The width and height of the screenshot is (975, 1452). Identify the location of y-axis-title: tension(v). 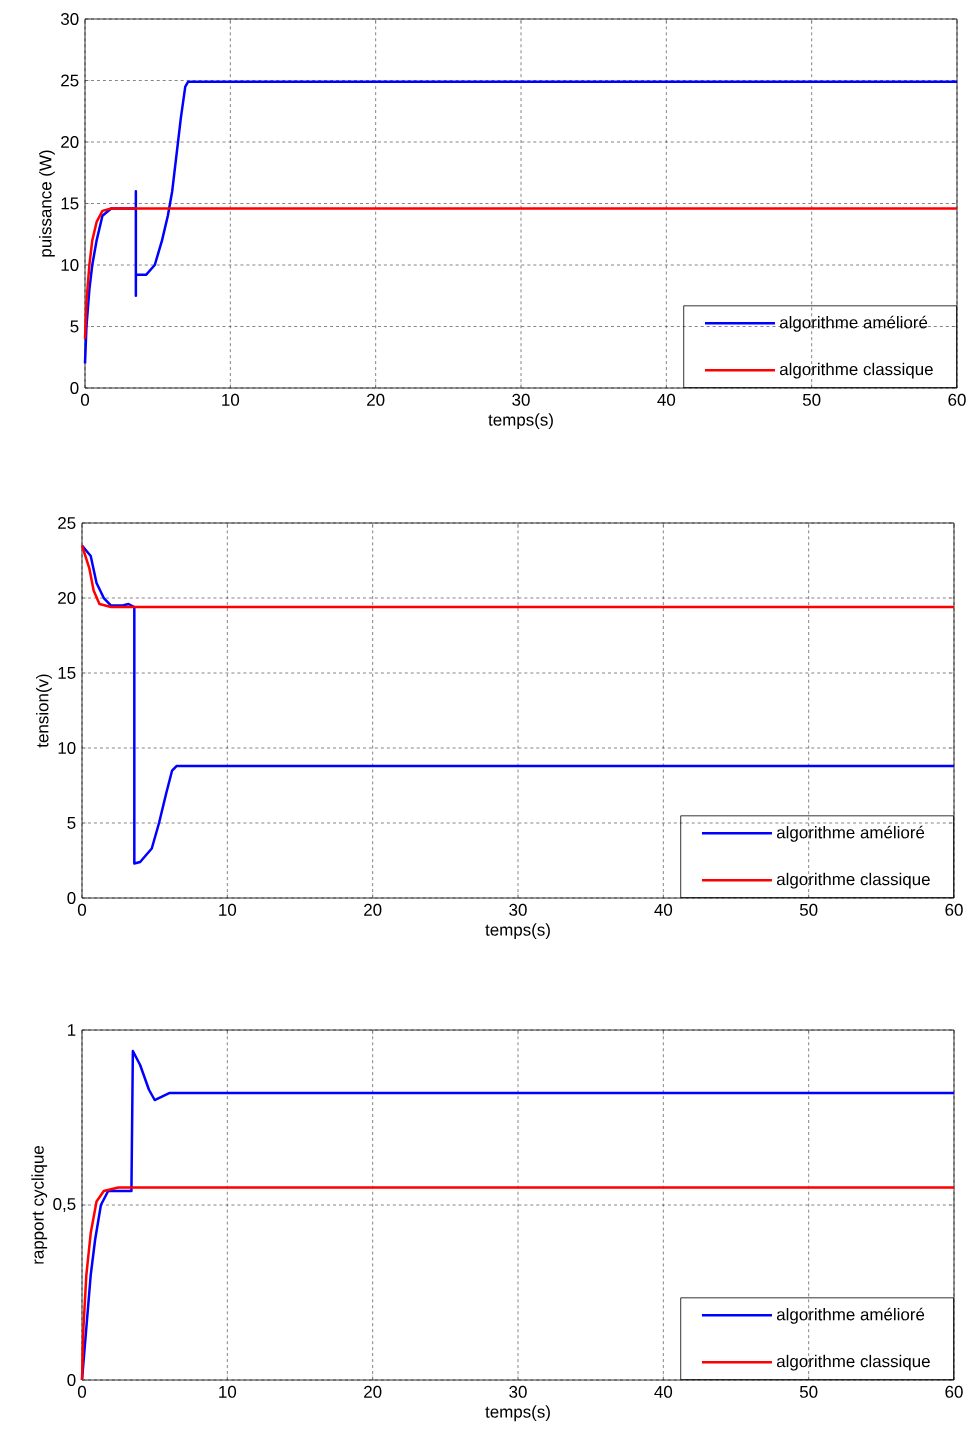
(44, 711).